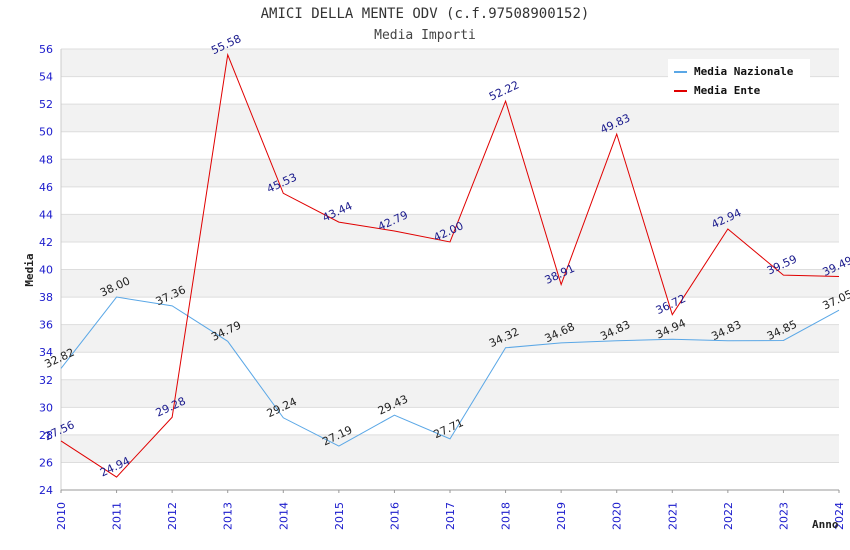 The height and width of the screenshot is (550, 850). What do you see at coordinates (672, 516) in the screenshot?
I see `x-tick-label: 2021` at bounding box center [672, 516].